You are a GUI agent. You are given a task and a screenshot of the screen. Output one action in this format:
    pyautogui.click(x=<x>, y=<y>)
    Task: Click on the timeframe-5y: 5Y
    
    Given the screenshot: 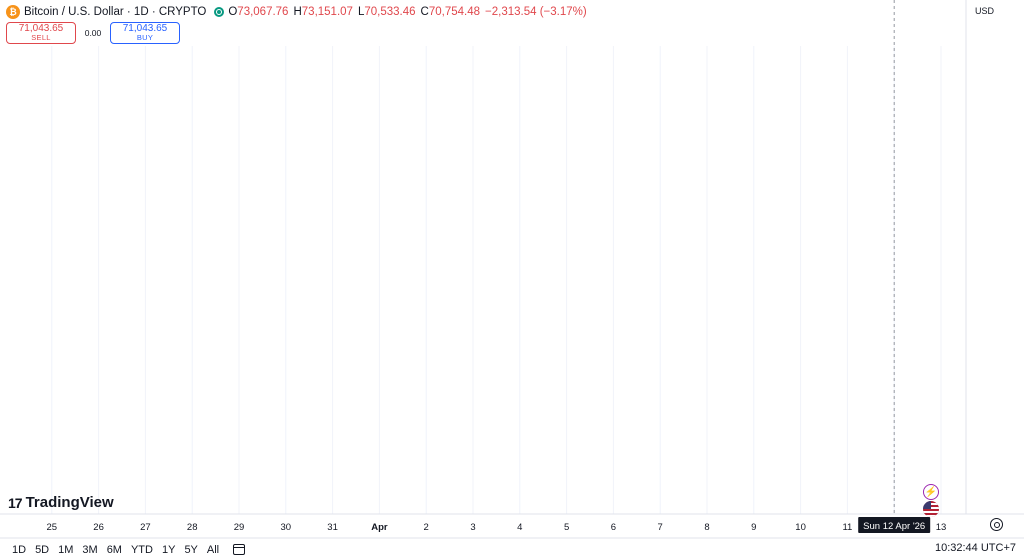 What is the action you would take?
    pyautogui.click(x=191, y=549)
    